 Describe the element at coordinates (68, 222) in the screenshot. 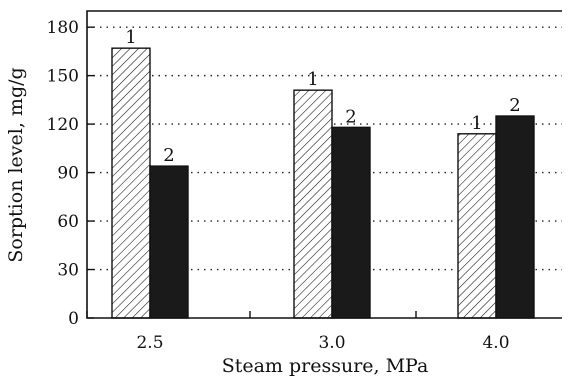

I see `y-tick-label: 60` at that location.